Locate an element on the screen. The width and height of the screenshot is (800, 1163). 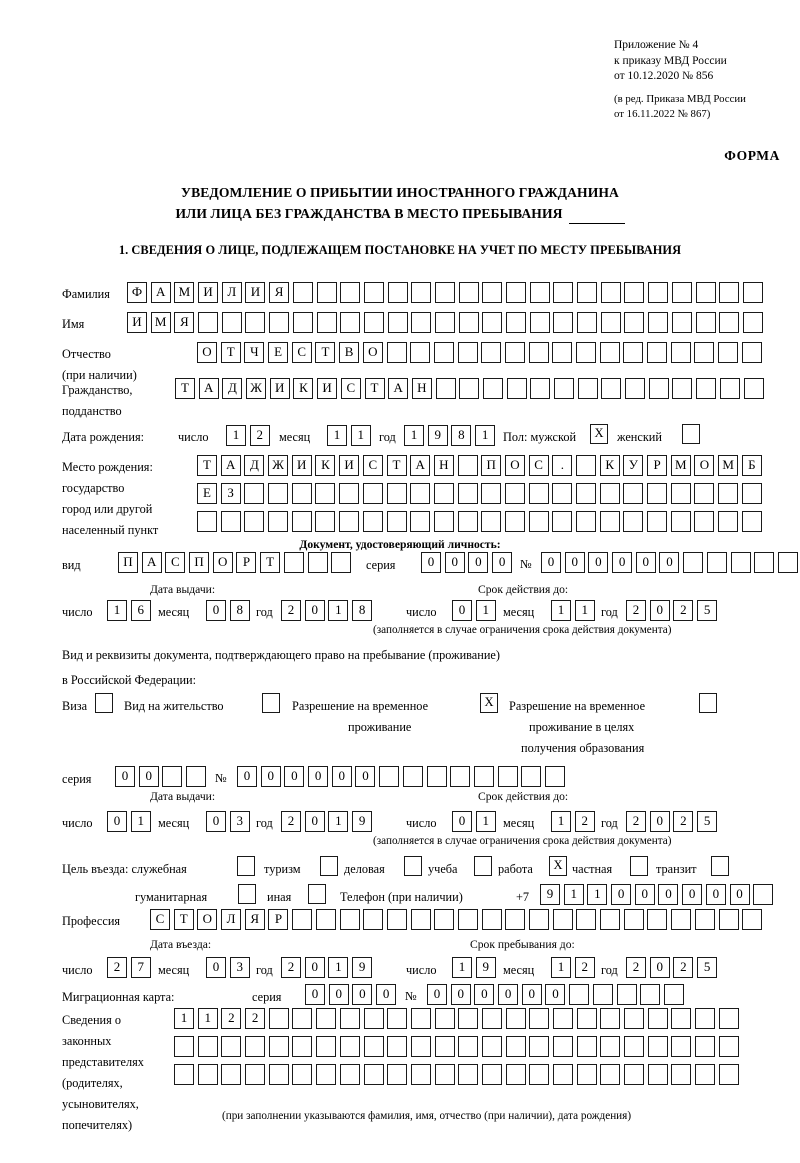
char-cell: 8 is located at coordinates (461, 435).